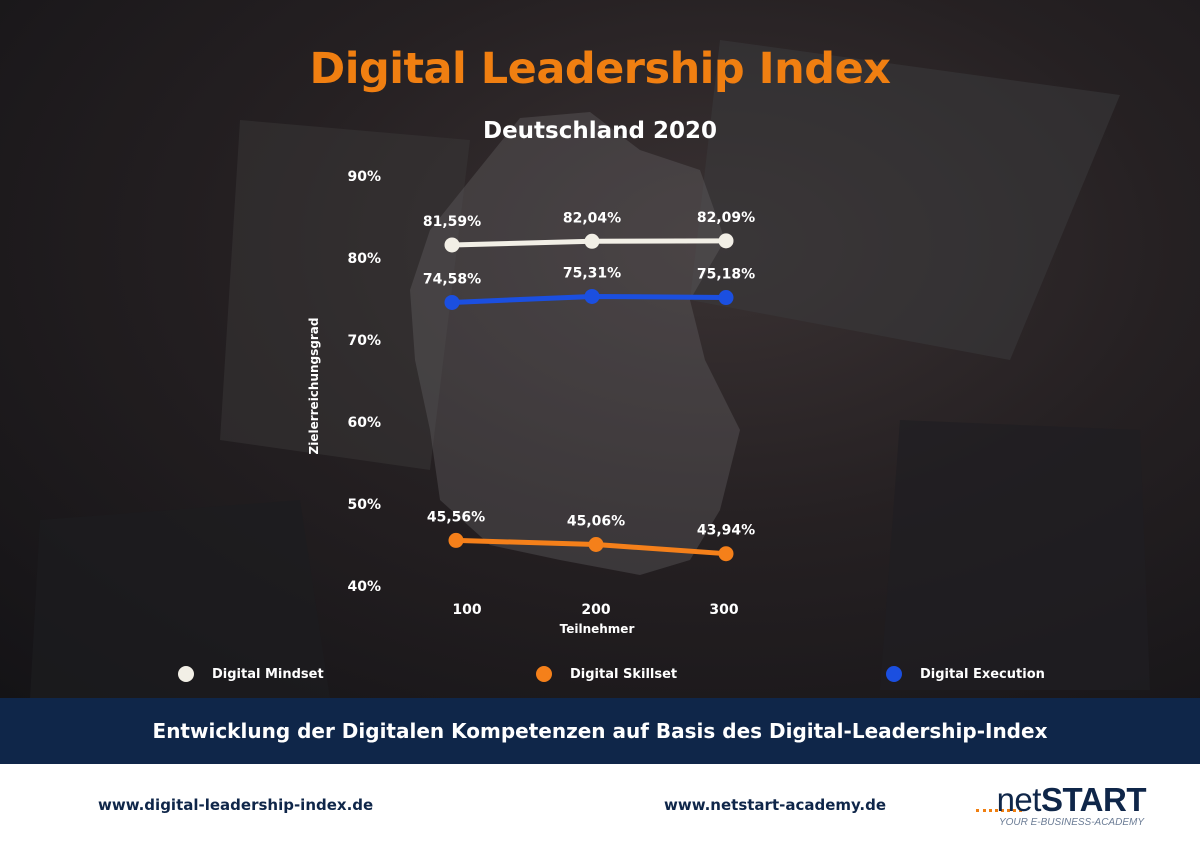 This screenshot has height=849, width=1200. What do you see at coordinates (268, 674) in the screenshot?
I see `legend-label-digital-mindset: Digital Mindset` at bounding box center [268, 674].